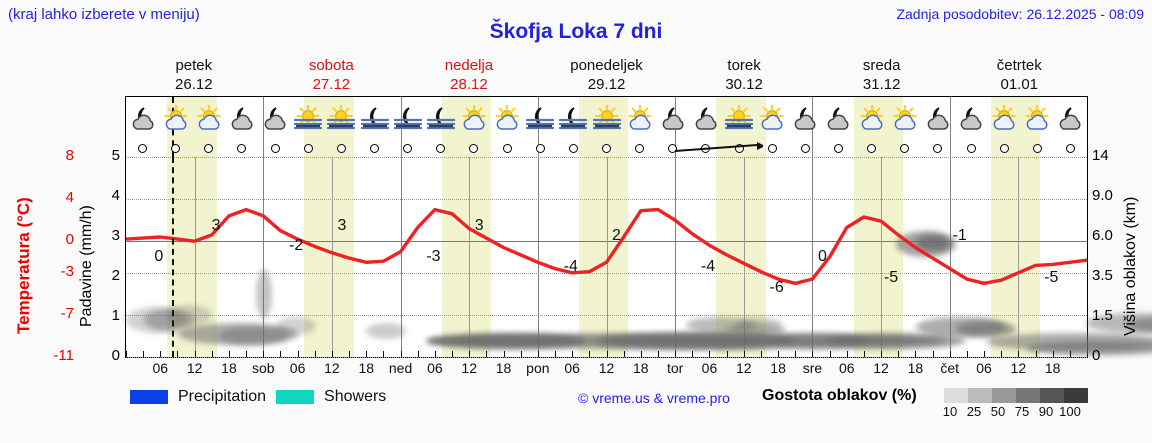  What do you see at coordinates (1046, 411) in the screenshot?
I see `density-tick-4: 90` at bounding box center [1046, 411].